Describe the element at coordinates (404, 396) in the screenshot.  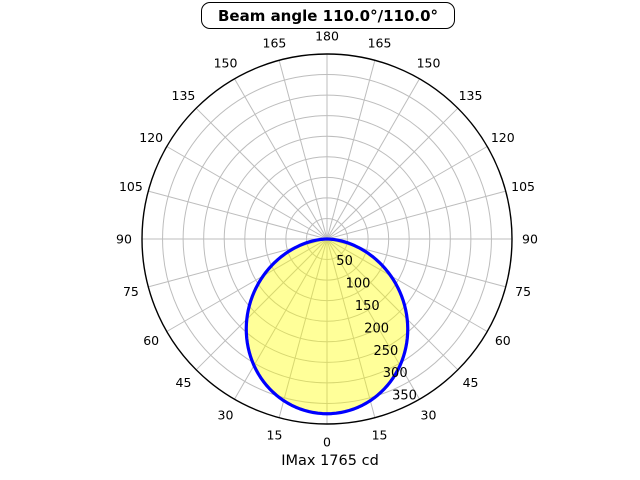
I see `radial-tick-label: 350` at that location.